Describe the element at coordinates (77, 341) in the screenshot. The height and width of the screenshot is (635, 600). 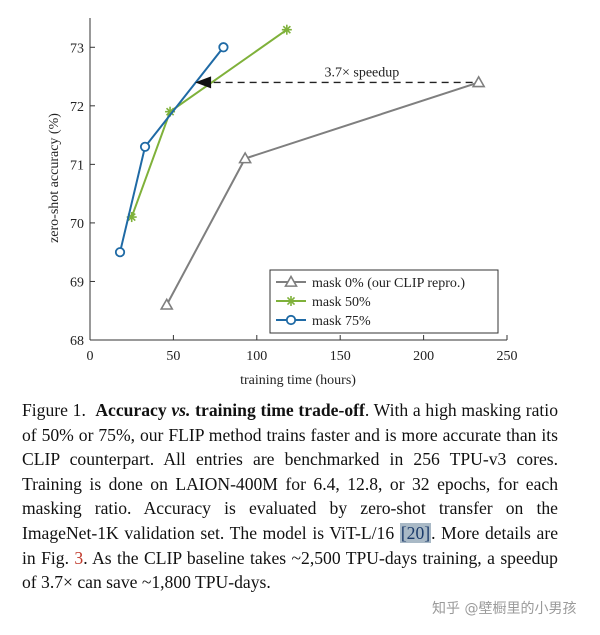
I see `y-tick-label: 68` at that location.